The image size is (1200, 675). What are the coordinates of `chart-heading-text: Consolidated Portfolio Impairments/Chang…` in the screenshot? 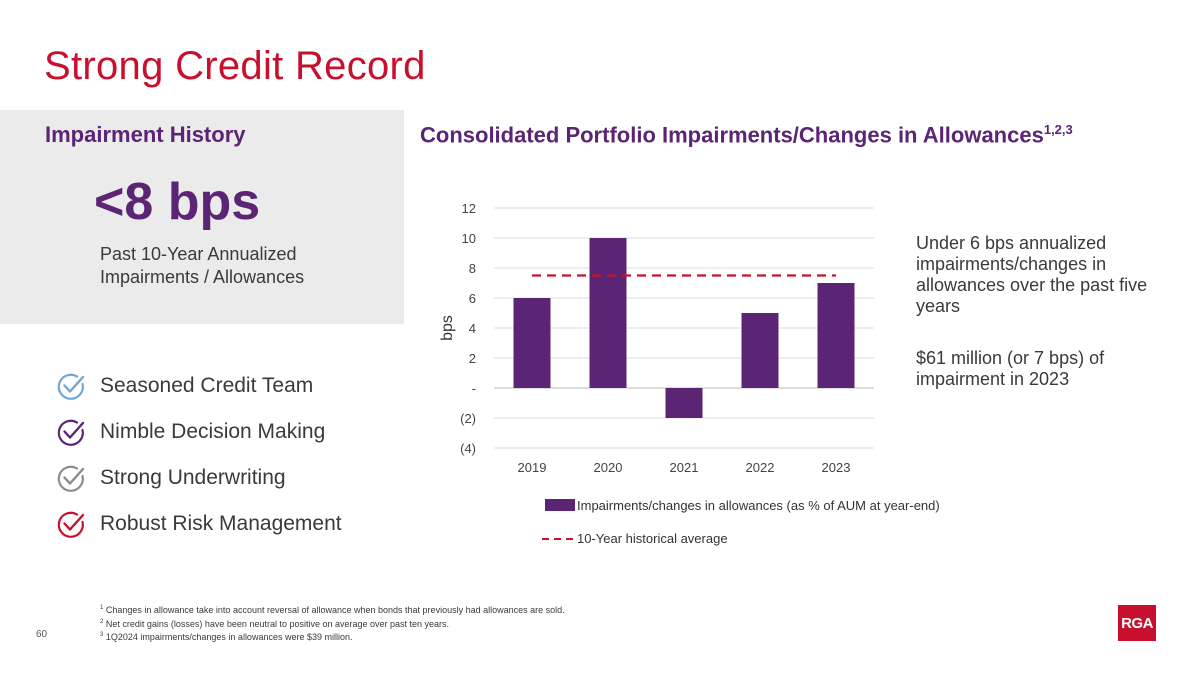 It's located at (732, 135).